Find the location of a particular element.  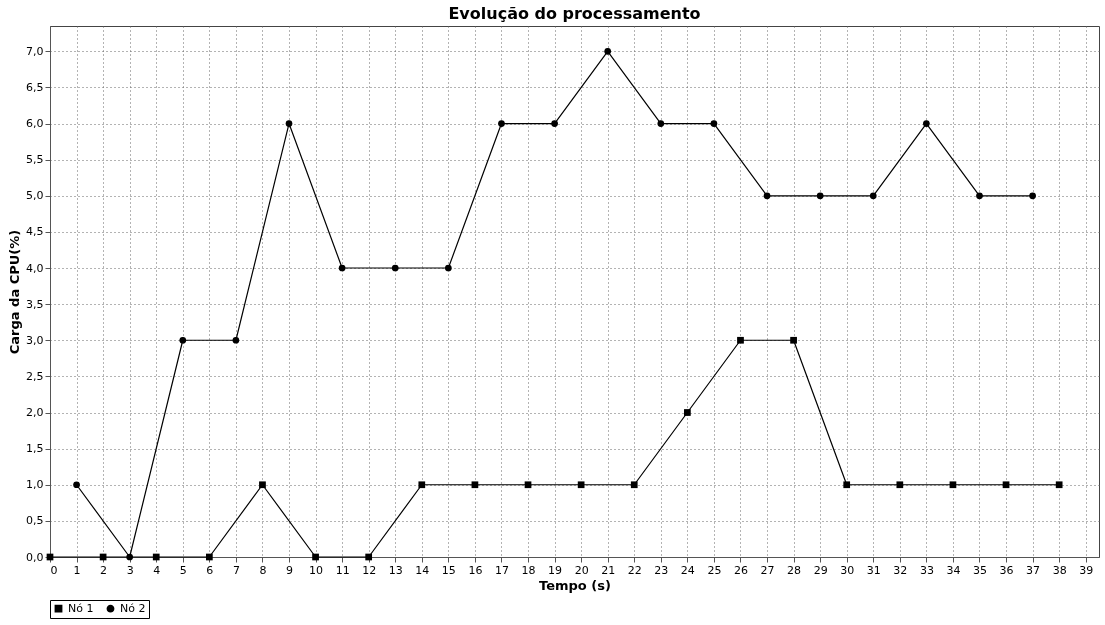

x-tick-label: 4 is located at coordinates (157, 570).